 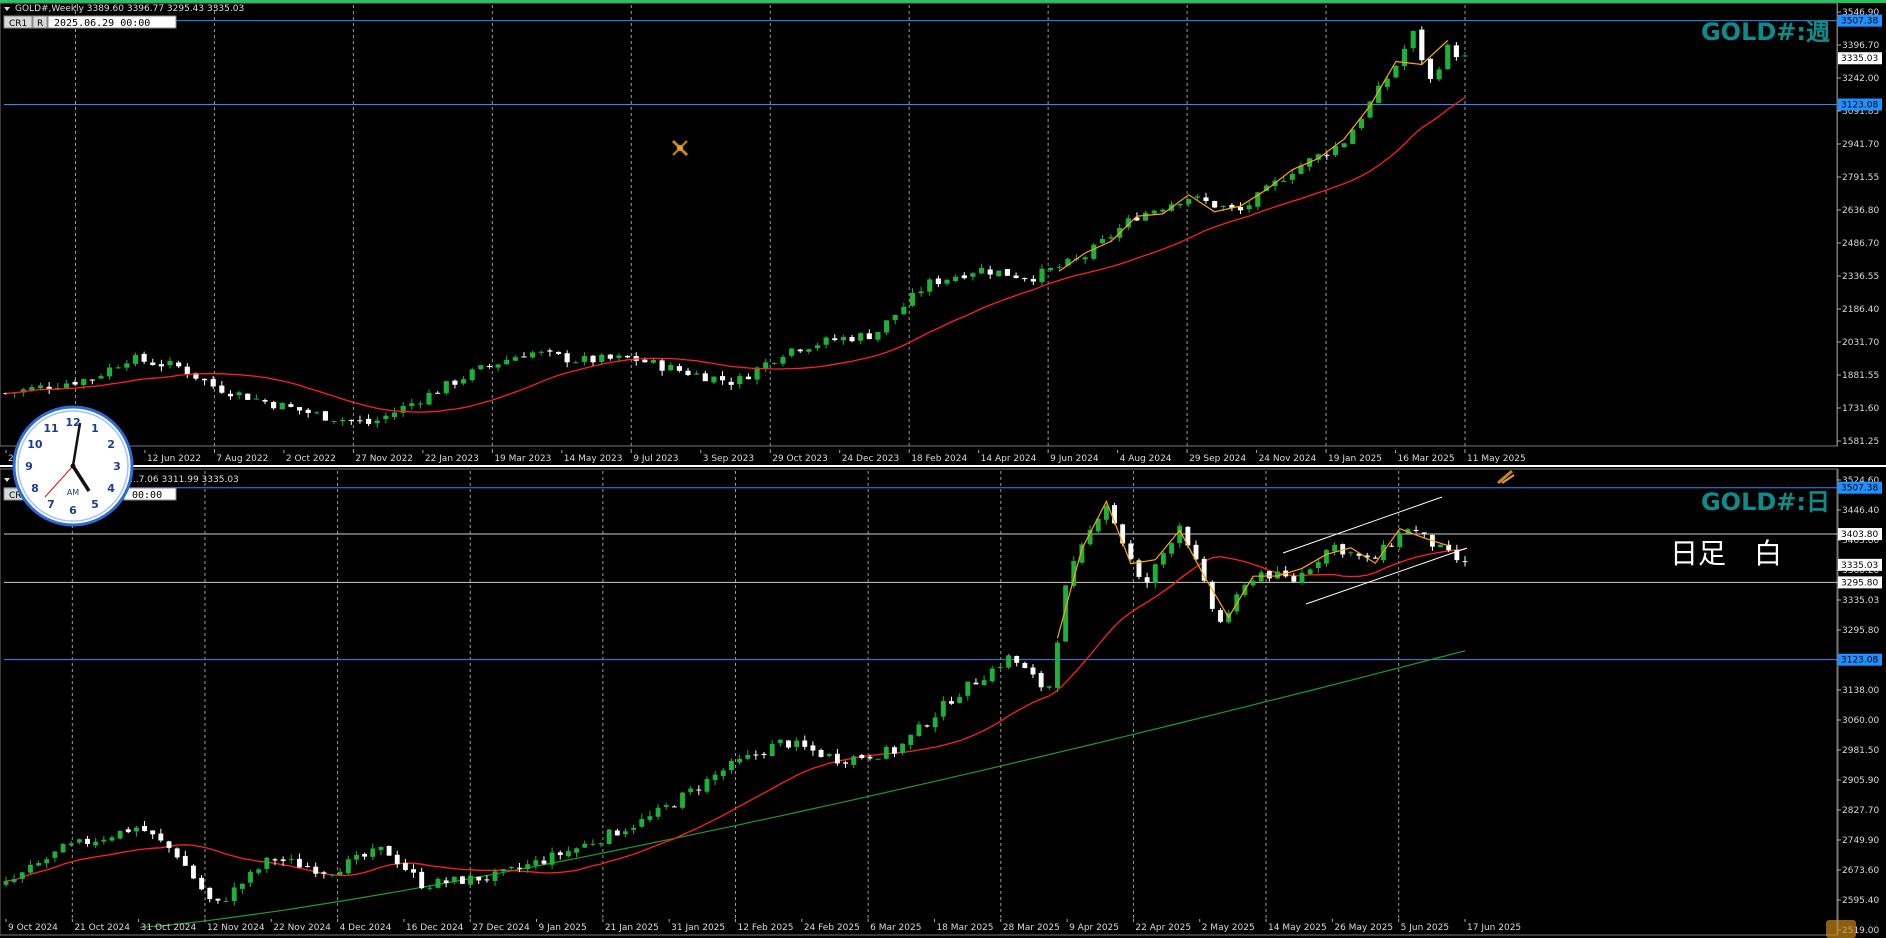 I want to click on x-tick-label: 4 Aug 2024, so click(x=1146, y=459).